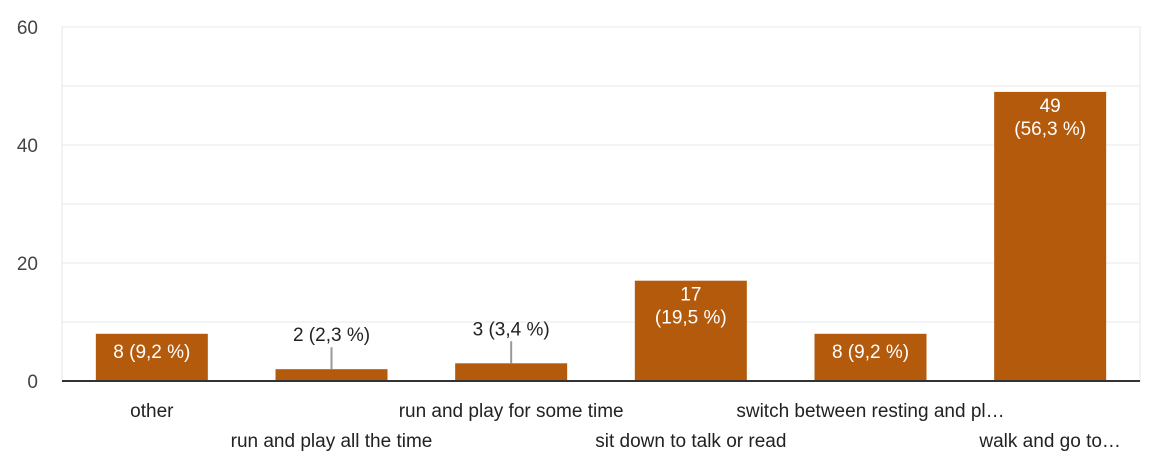  What do you see at coordinates (27, 28) in the screenshot?
I see `y-tick-label: 60` at bounding box center [27, 28].